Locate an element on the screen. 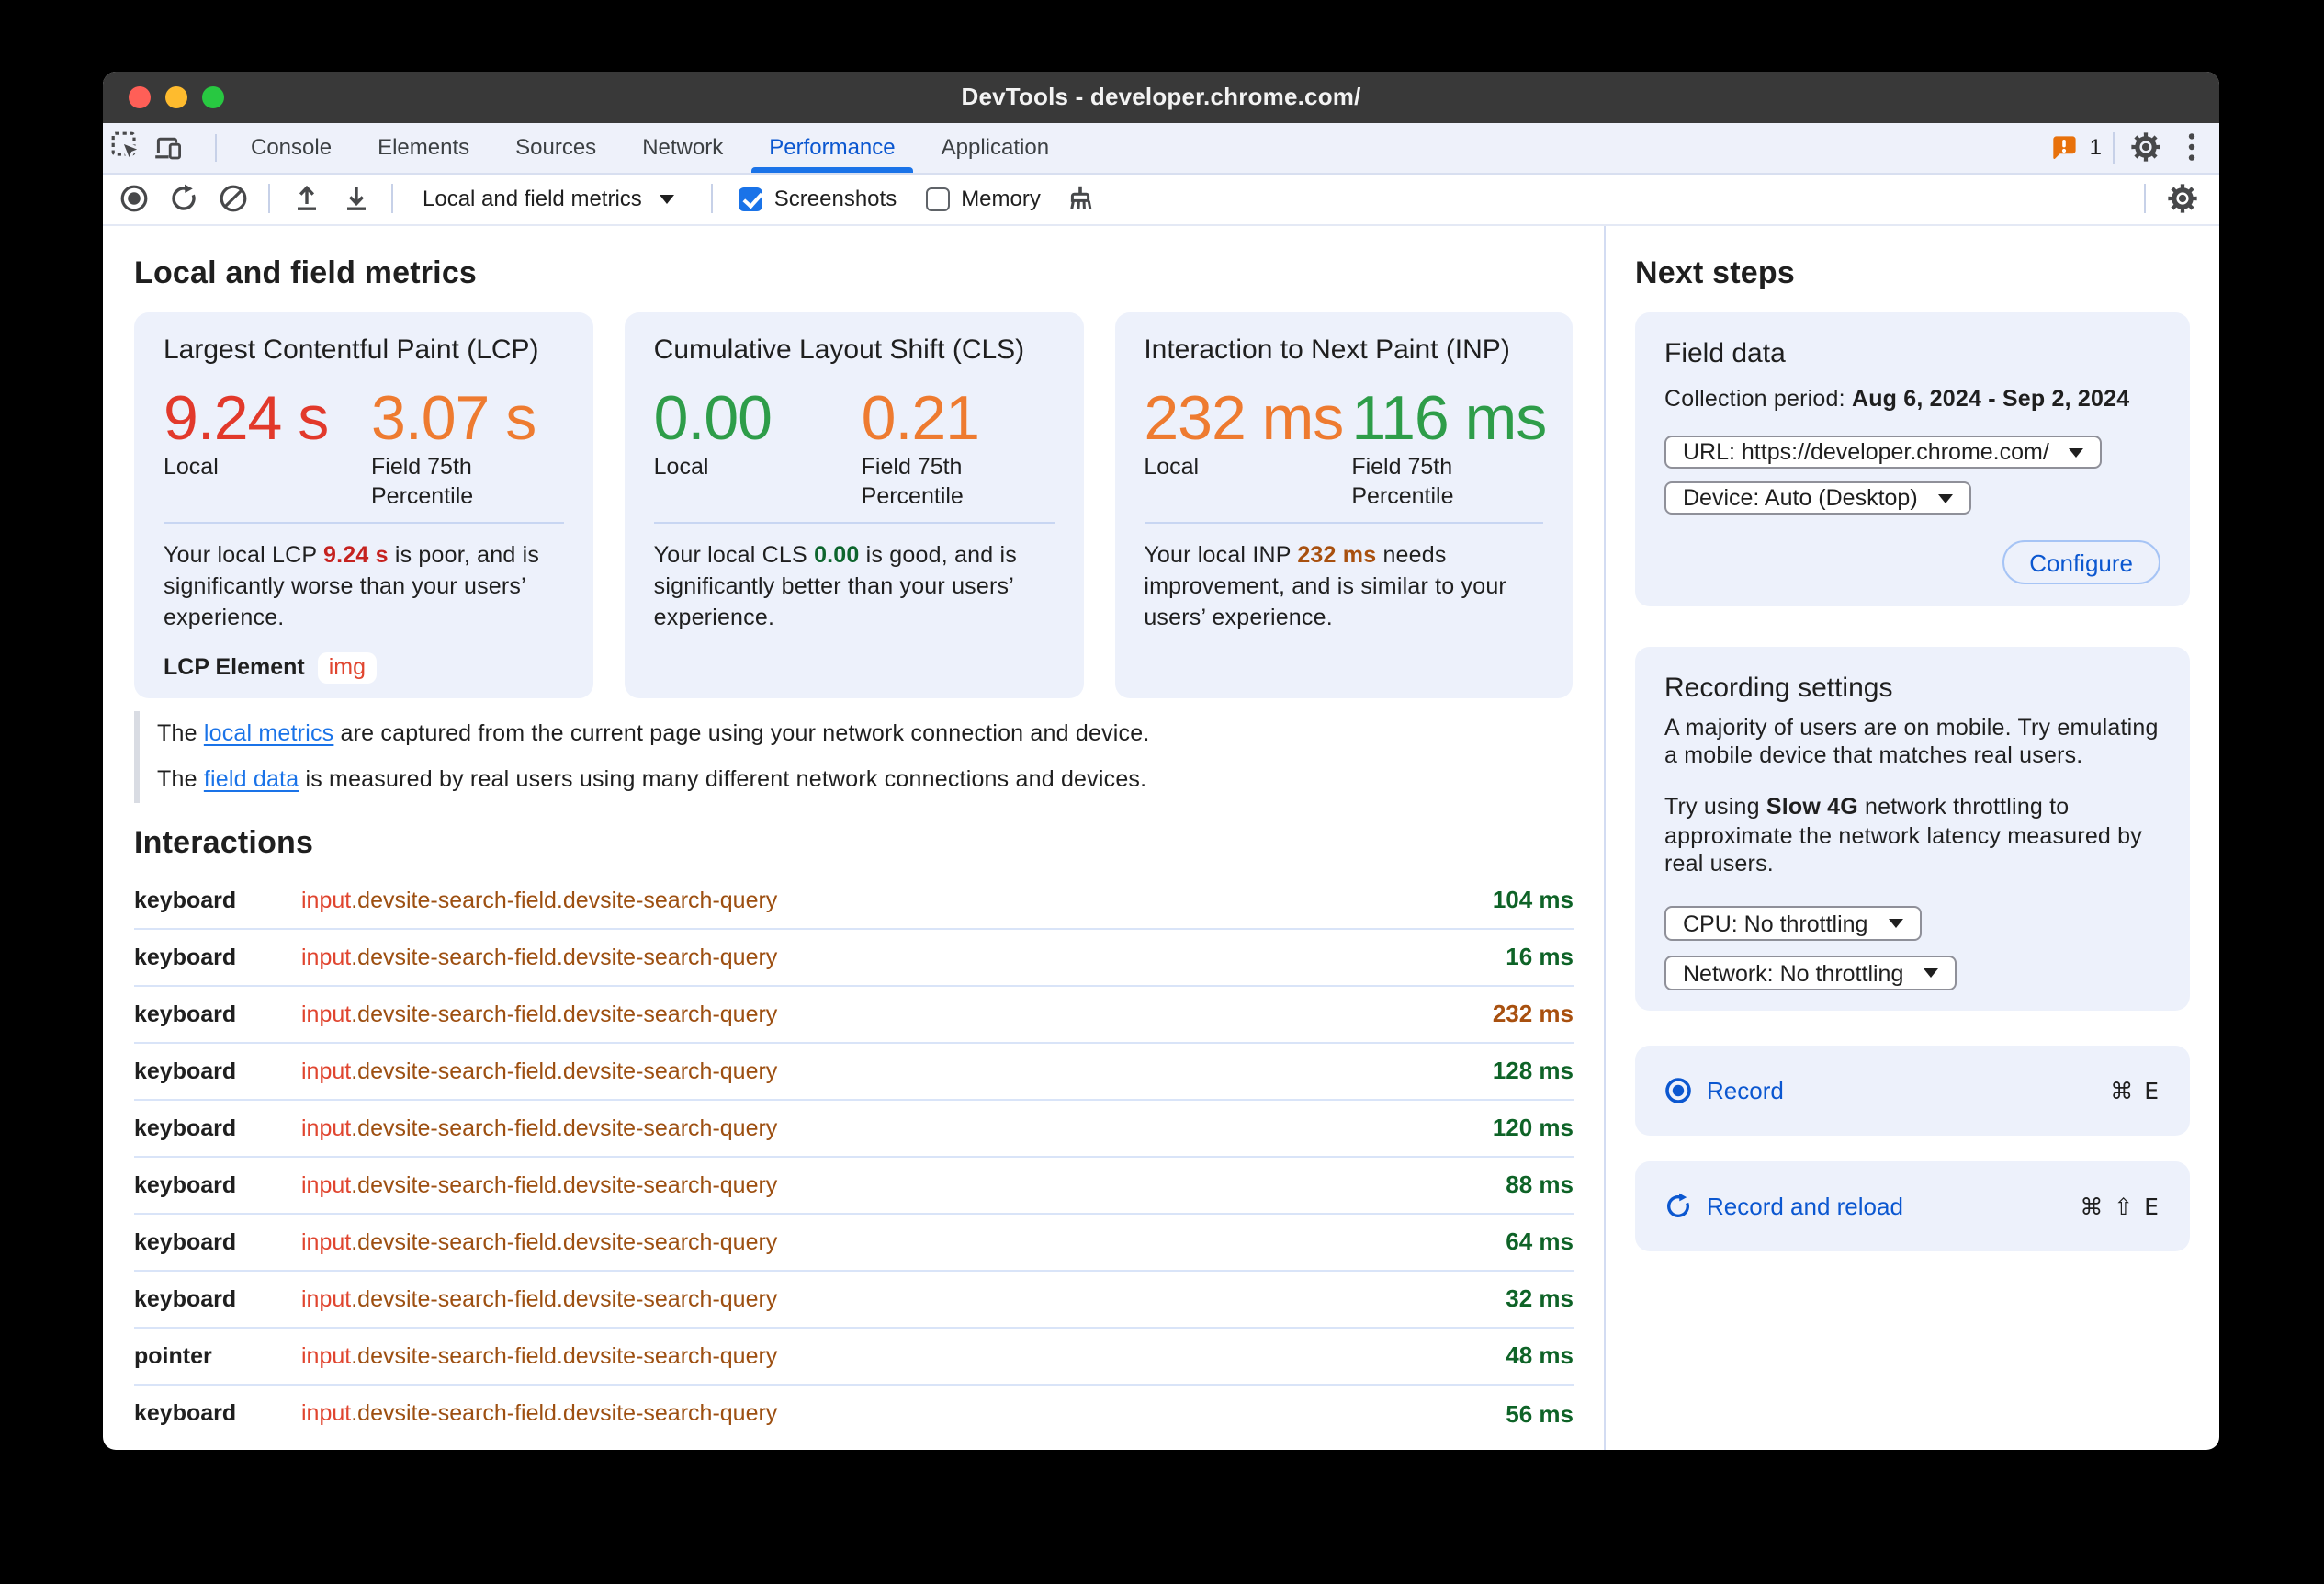 This screenshot has height=1584, width=2324. issues-button: 1 is located at coordinates (2064, 147).